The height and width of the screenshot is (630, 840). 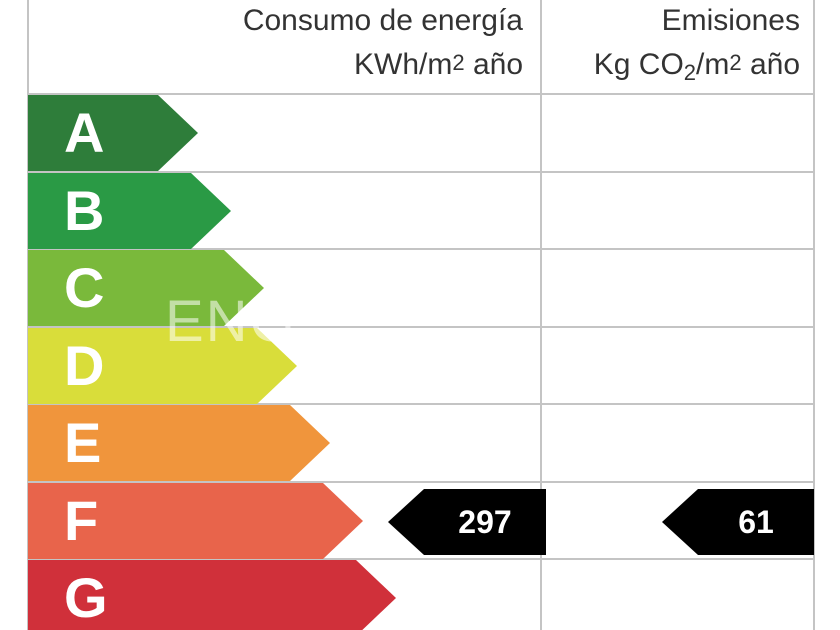 I want to click on energy-band-a: A, so click(x=113, y=133).